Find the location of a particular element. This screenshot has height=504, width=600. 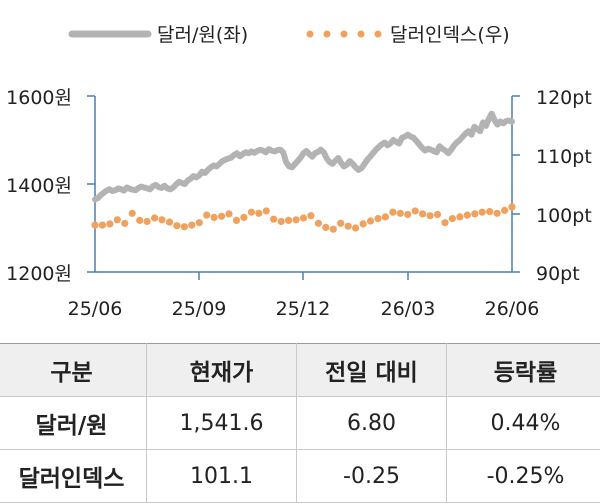

y-right-tick: 90pt is located at coordinates (558, 274).